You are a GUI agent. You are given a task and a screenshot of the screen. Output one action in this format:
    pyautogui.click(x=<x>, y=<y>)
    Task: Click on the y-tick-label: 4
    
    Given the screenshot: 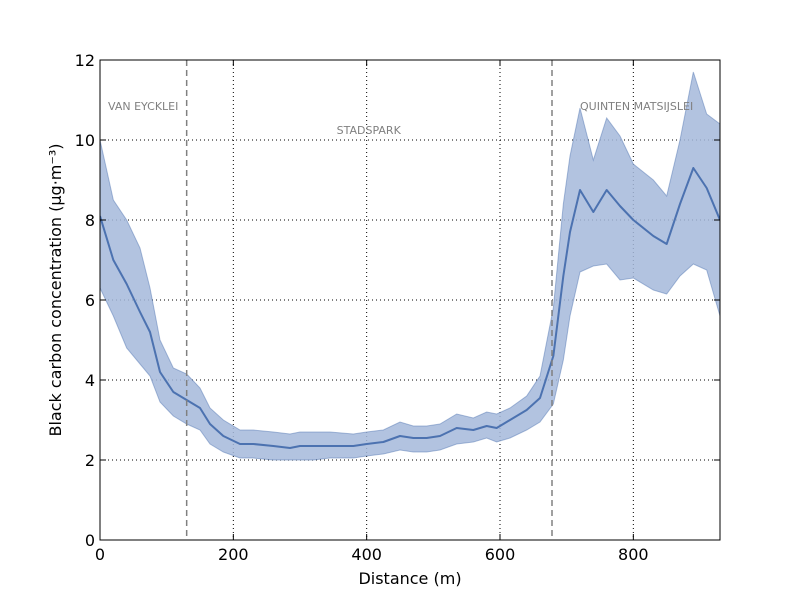 What is the action you would take?
    pyautogui.click(x=90, y=380)
    